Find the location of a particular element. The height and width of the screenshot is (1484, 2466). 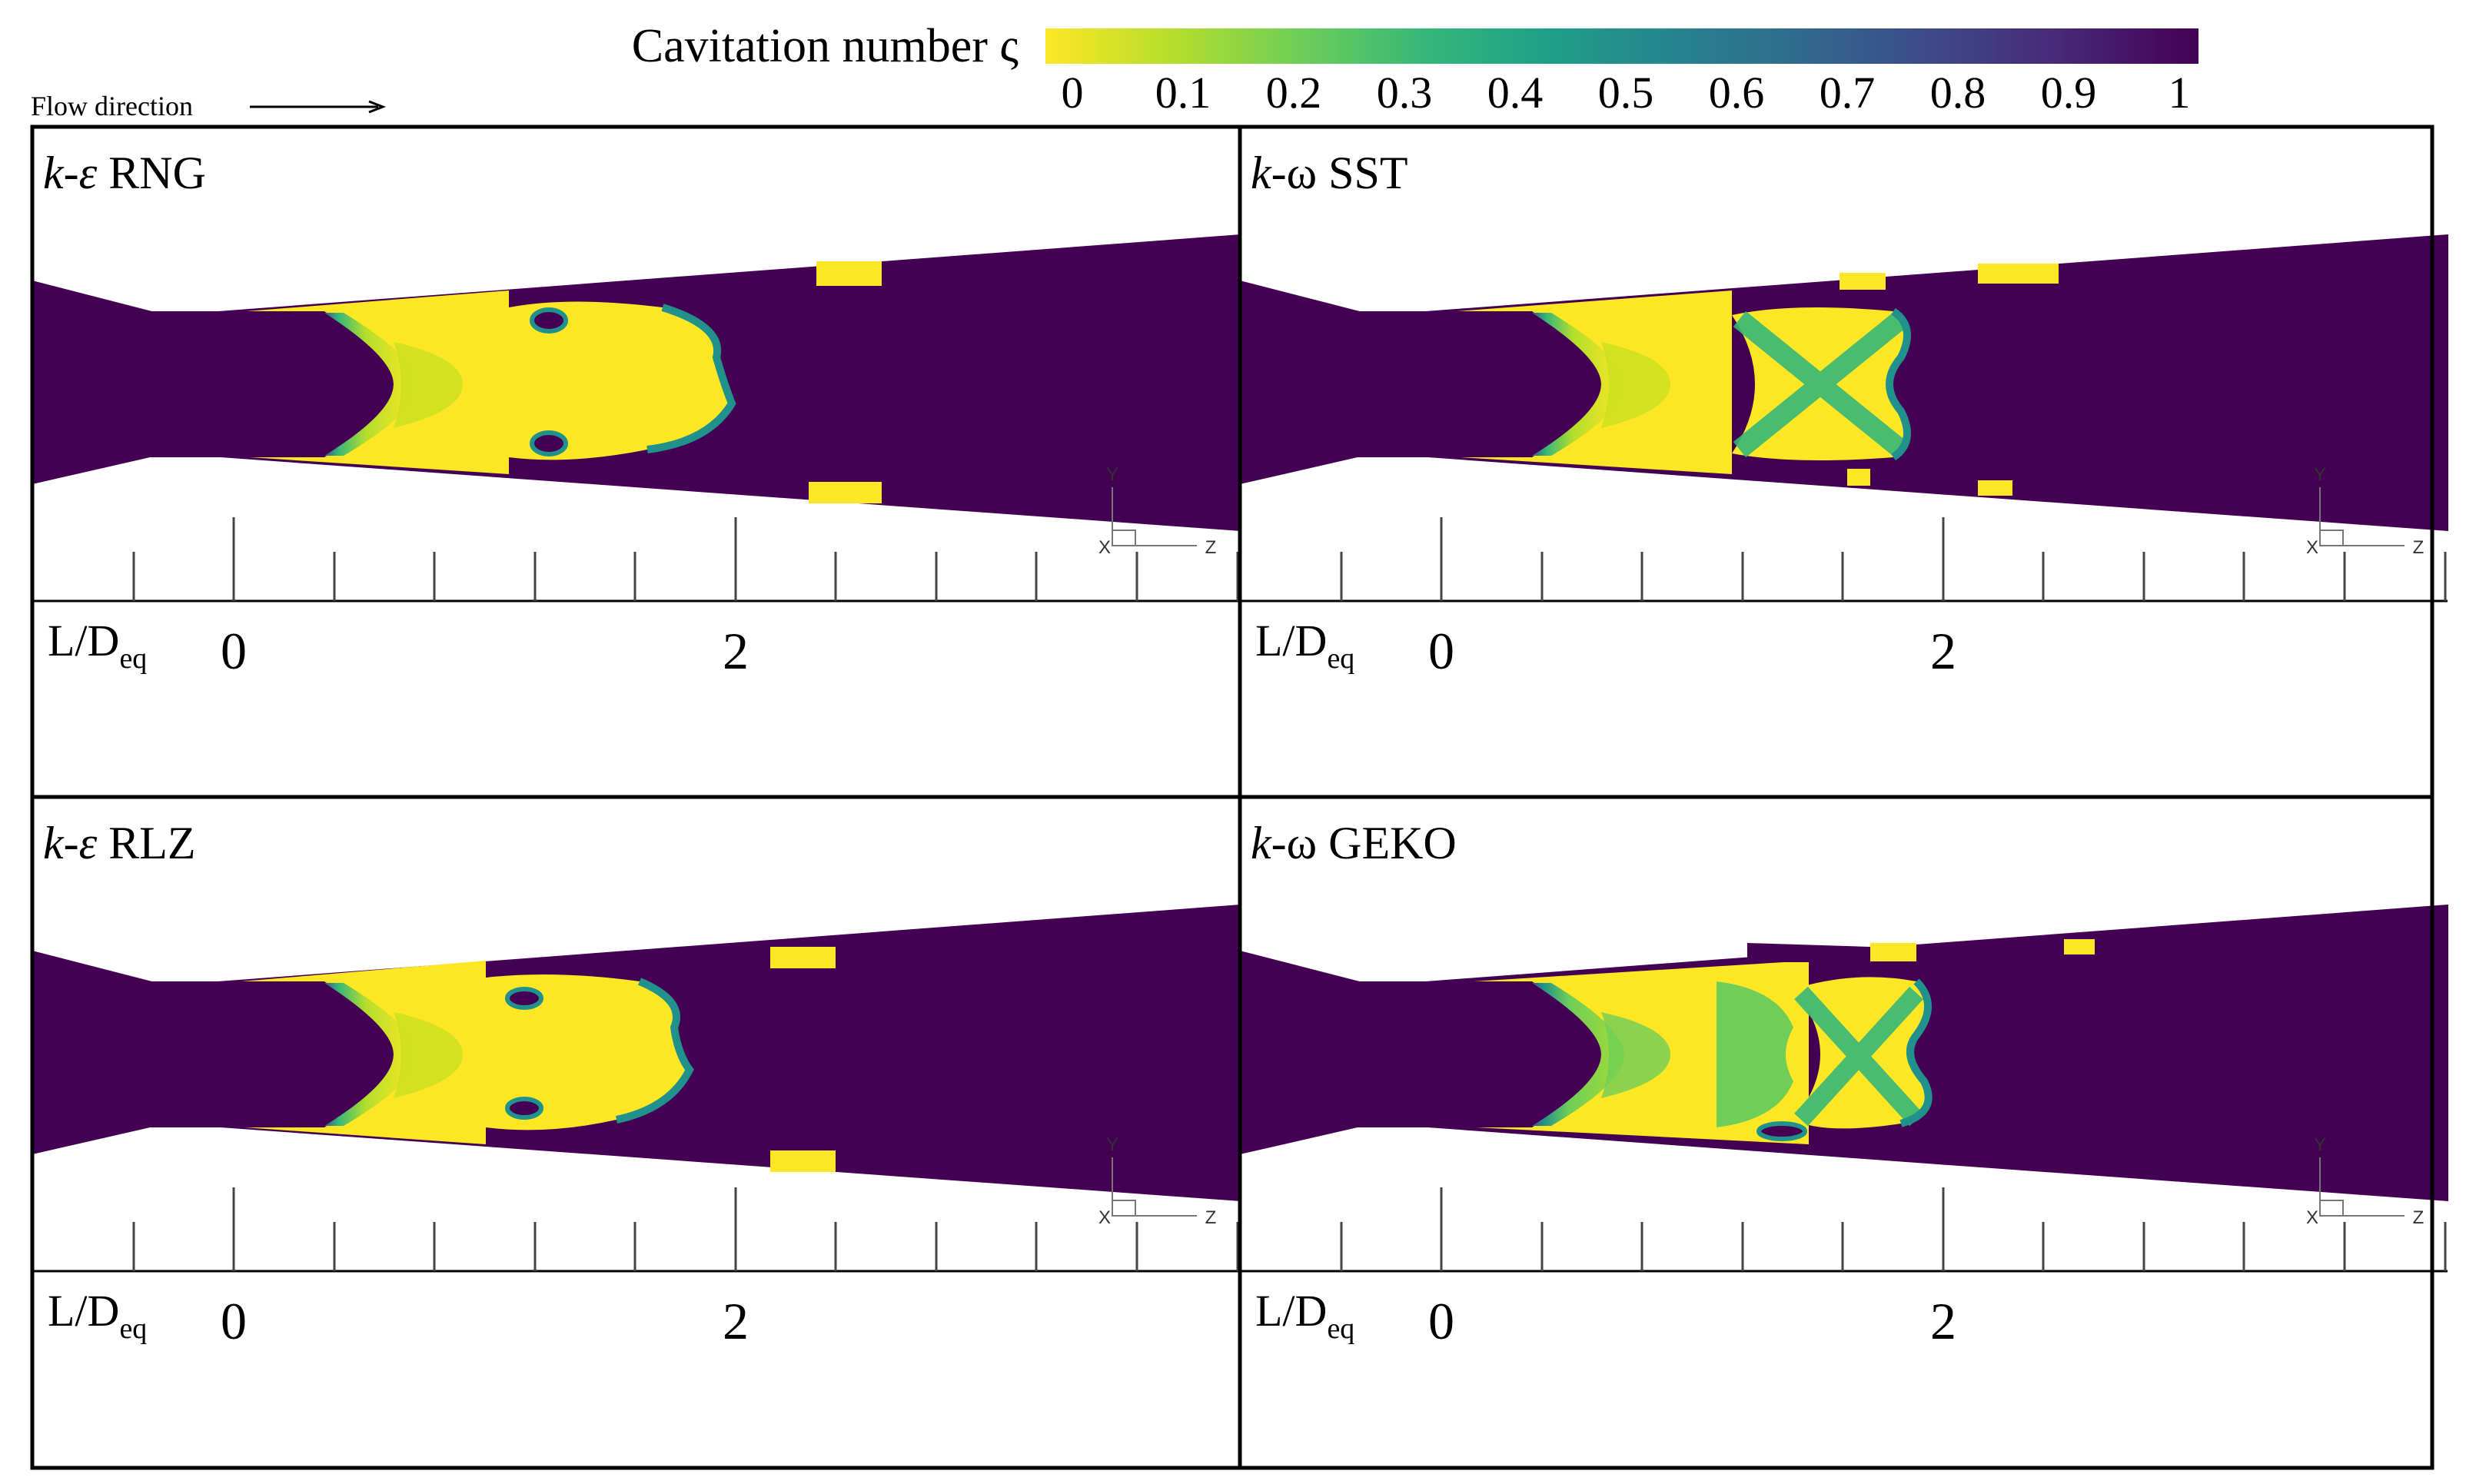

colorbar-title: Cavitation number ς is located at coordinates (825, 46).